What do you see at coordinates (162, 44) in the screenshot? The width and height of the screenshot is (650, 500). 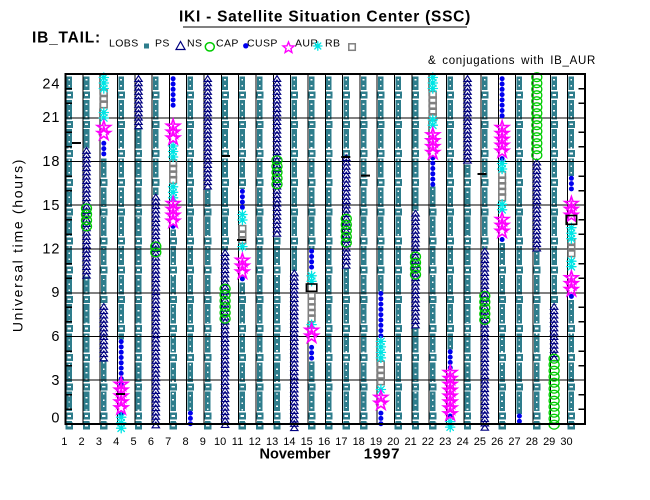 I see `svg-text: PS` at bounding box center [162, 44].